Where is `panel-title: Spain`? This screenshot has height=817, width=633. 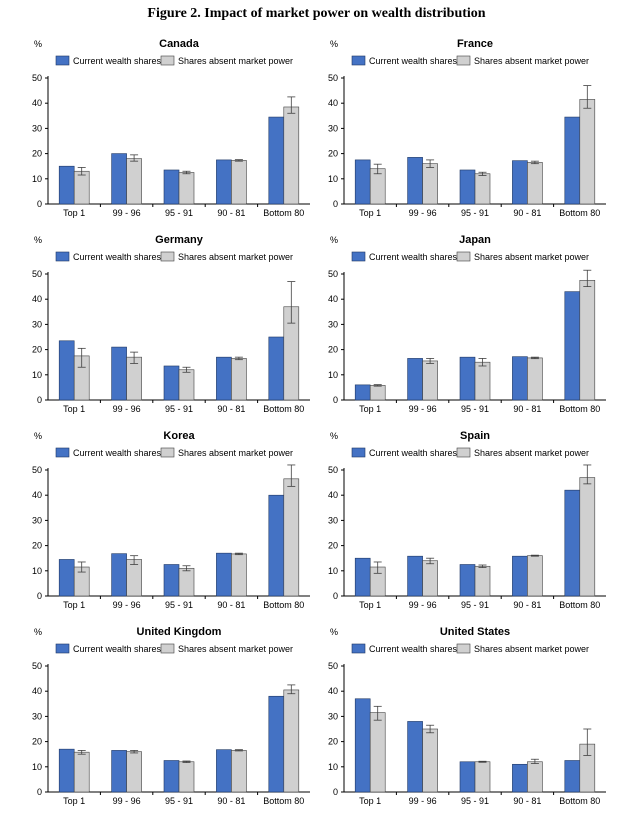 panel-title: Spain is located at coordinates (475, 436).